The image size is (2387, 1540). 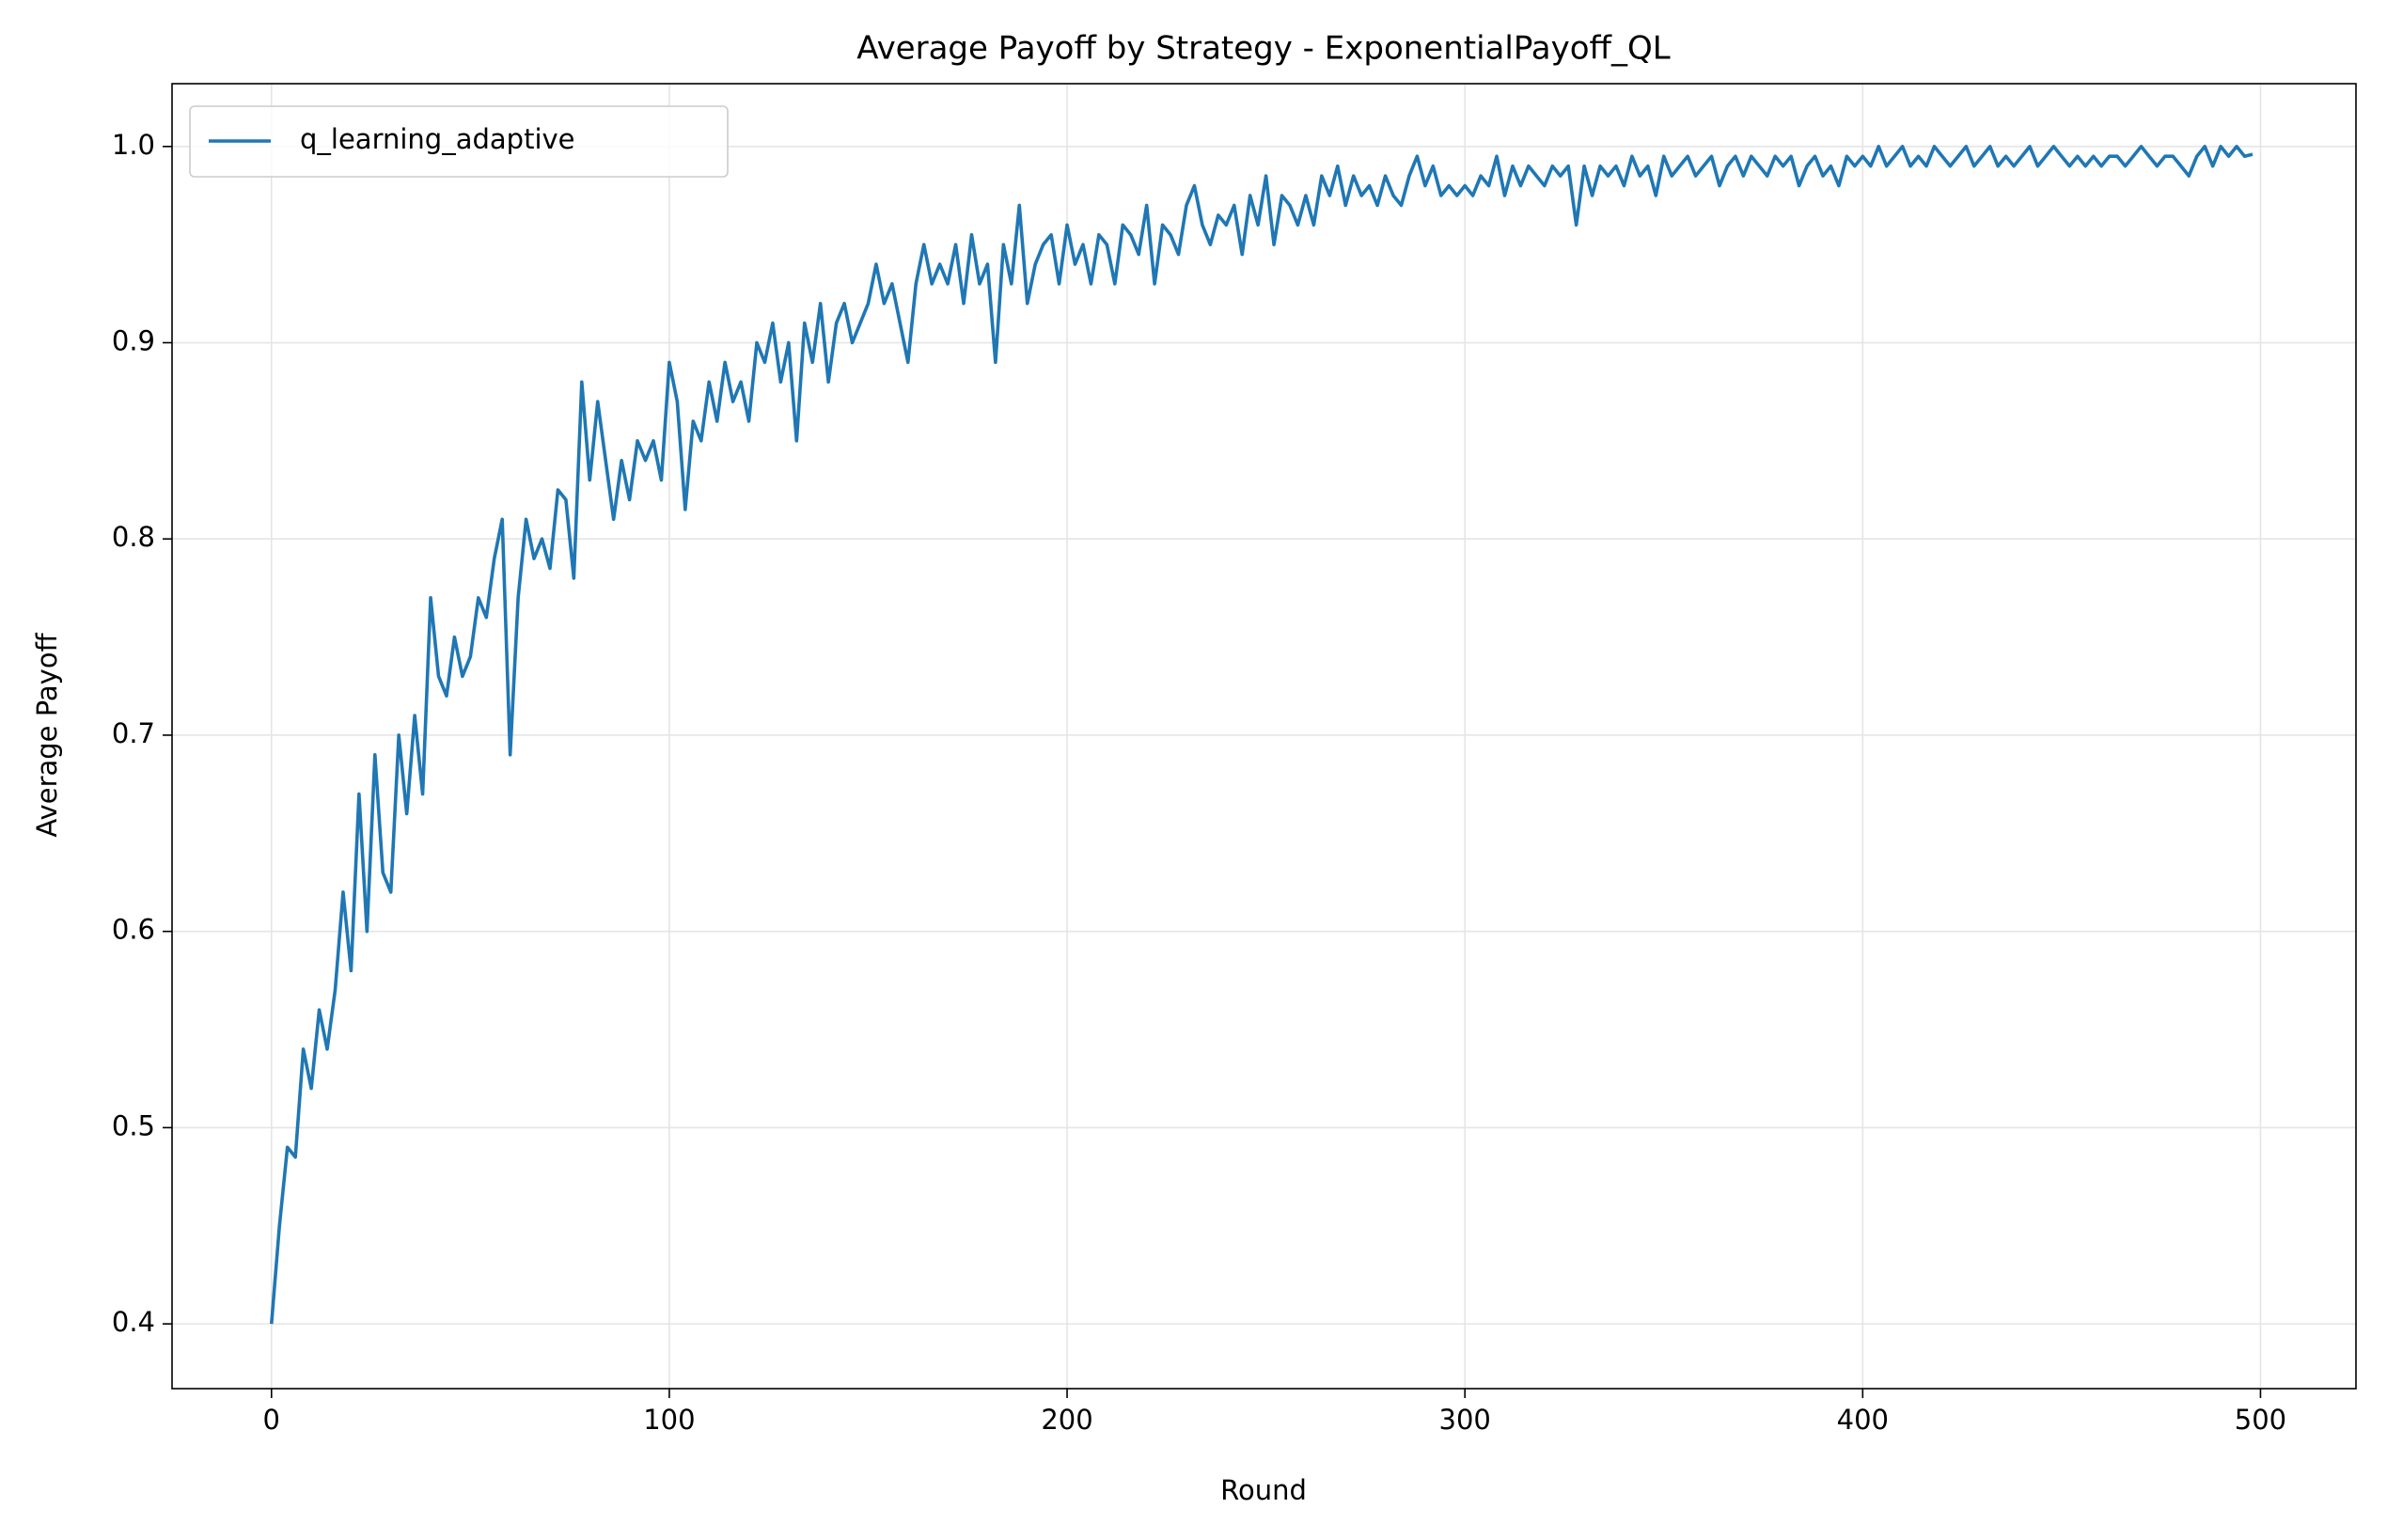 I want to click on x-tick-label: 300, so click(x=1465, y=1420).